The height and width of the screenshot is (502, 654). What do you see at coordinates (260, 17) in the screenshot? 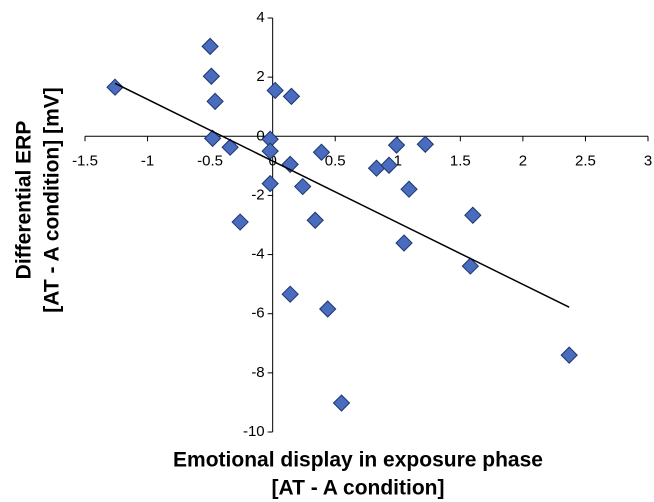
I see `y-tick-label: 4` at bounding box center [260, 17].